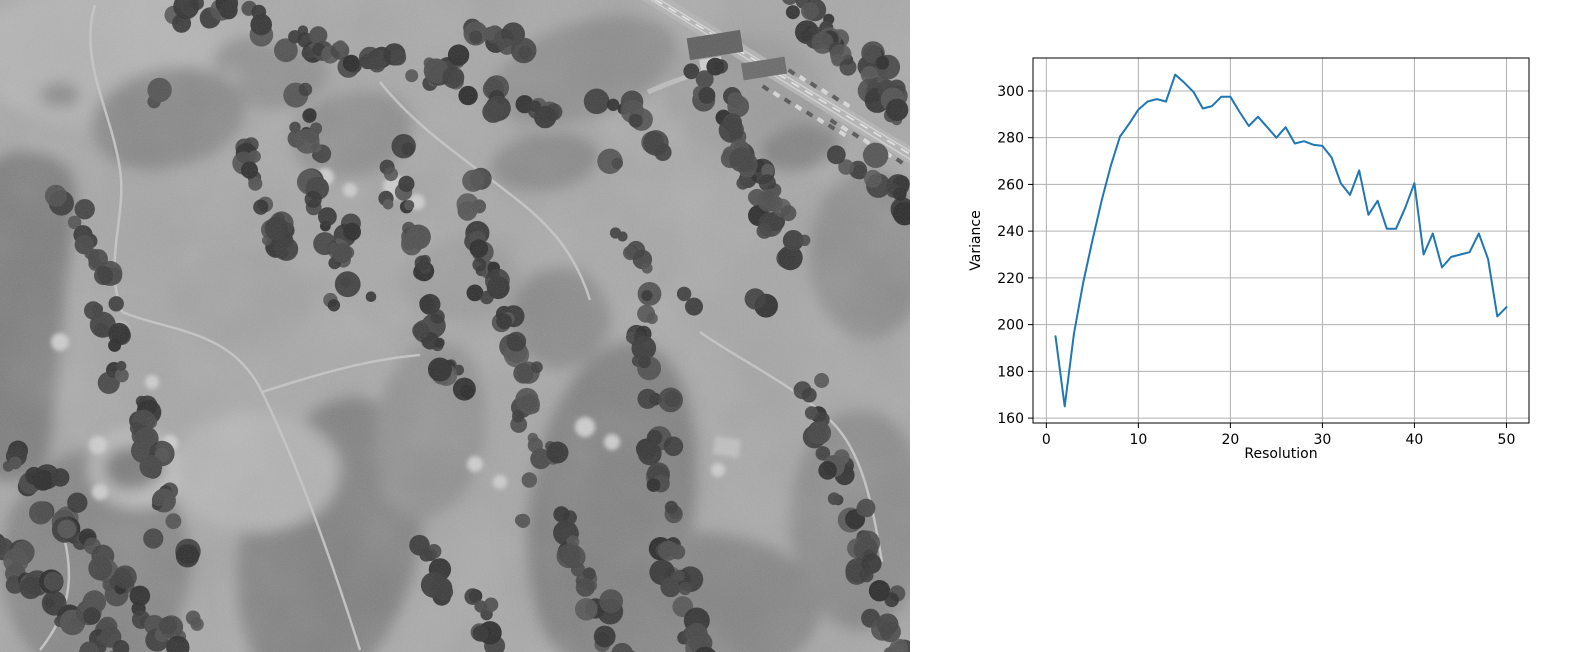 The height and width of the screenshot is (652, 1594). What do you see at coordinates (1138, 440) in the screenshot?
I see `x-tick-label: 10` at bounding box center [1138, 440].